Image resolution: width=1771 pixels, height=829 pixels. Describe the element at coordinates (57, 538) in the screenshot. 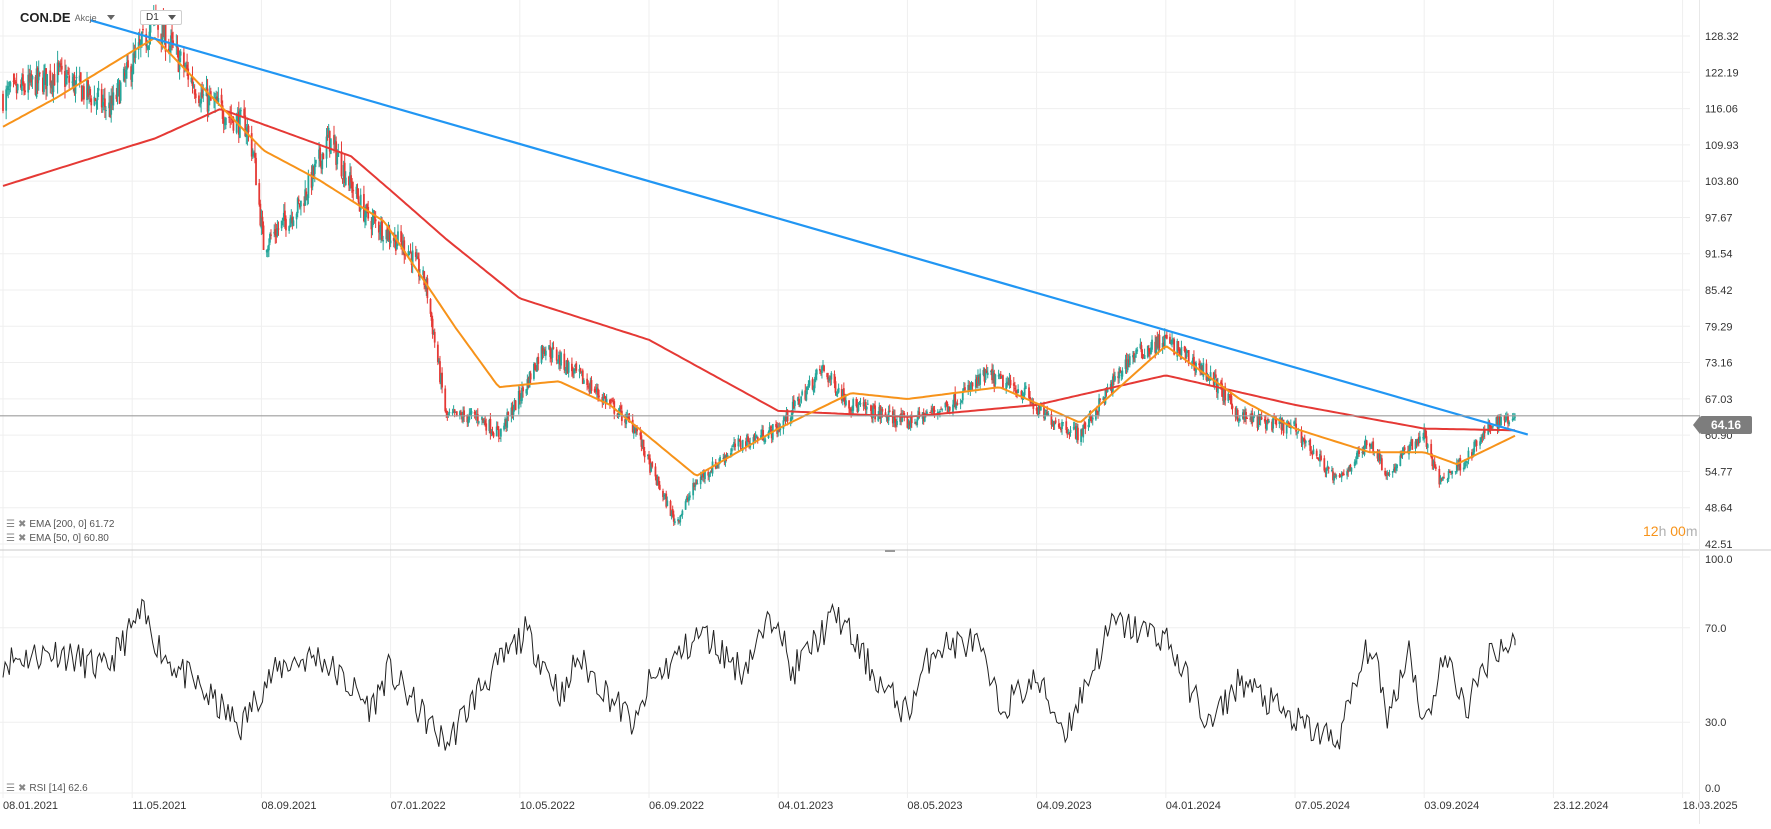

I see `indicator-ema50: ☰ ✖ EMA [50, 0] 60.80` at that location.